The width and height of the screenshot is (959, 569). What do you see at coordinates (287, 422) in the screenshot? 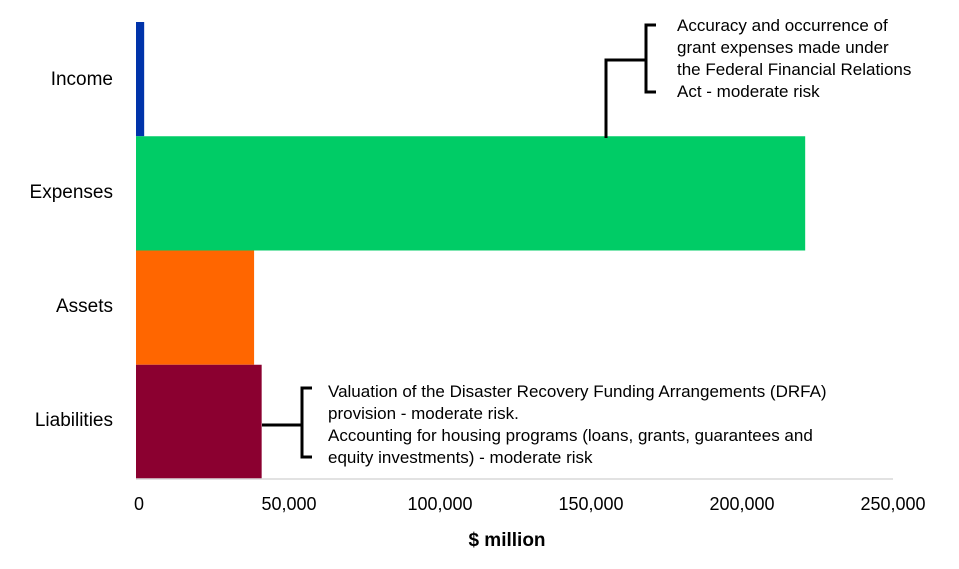
I see `liabilities-annotation-bracket` at bounding box center [287, 422].